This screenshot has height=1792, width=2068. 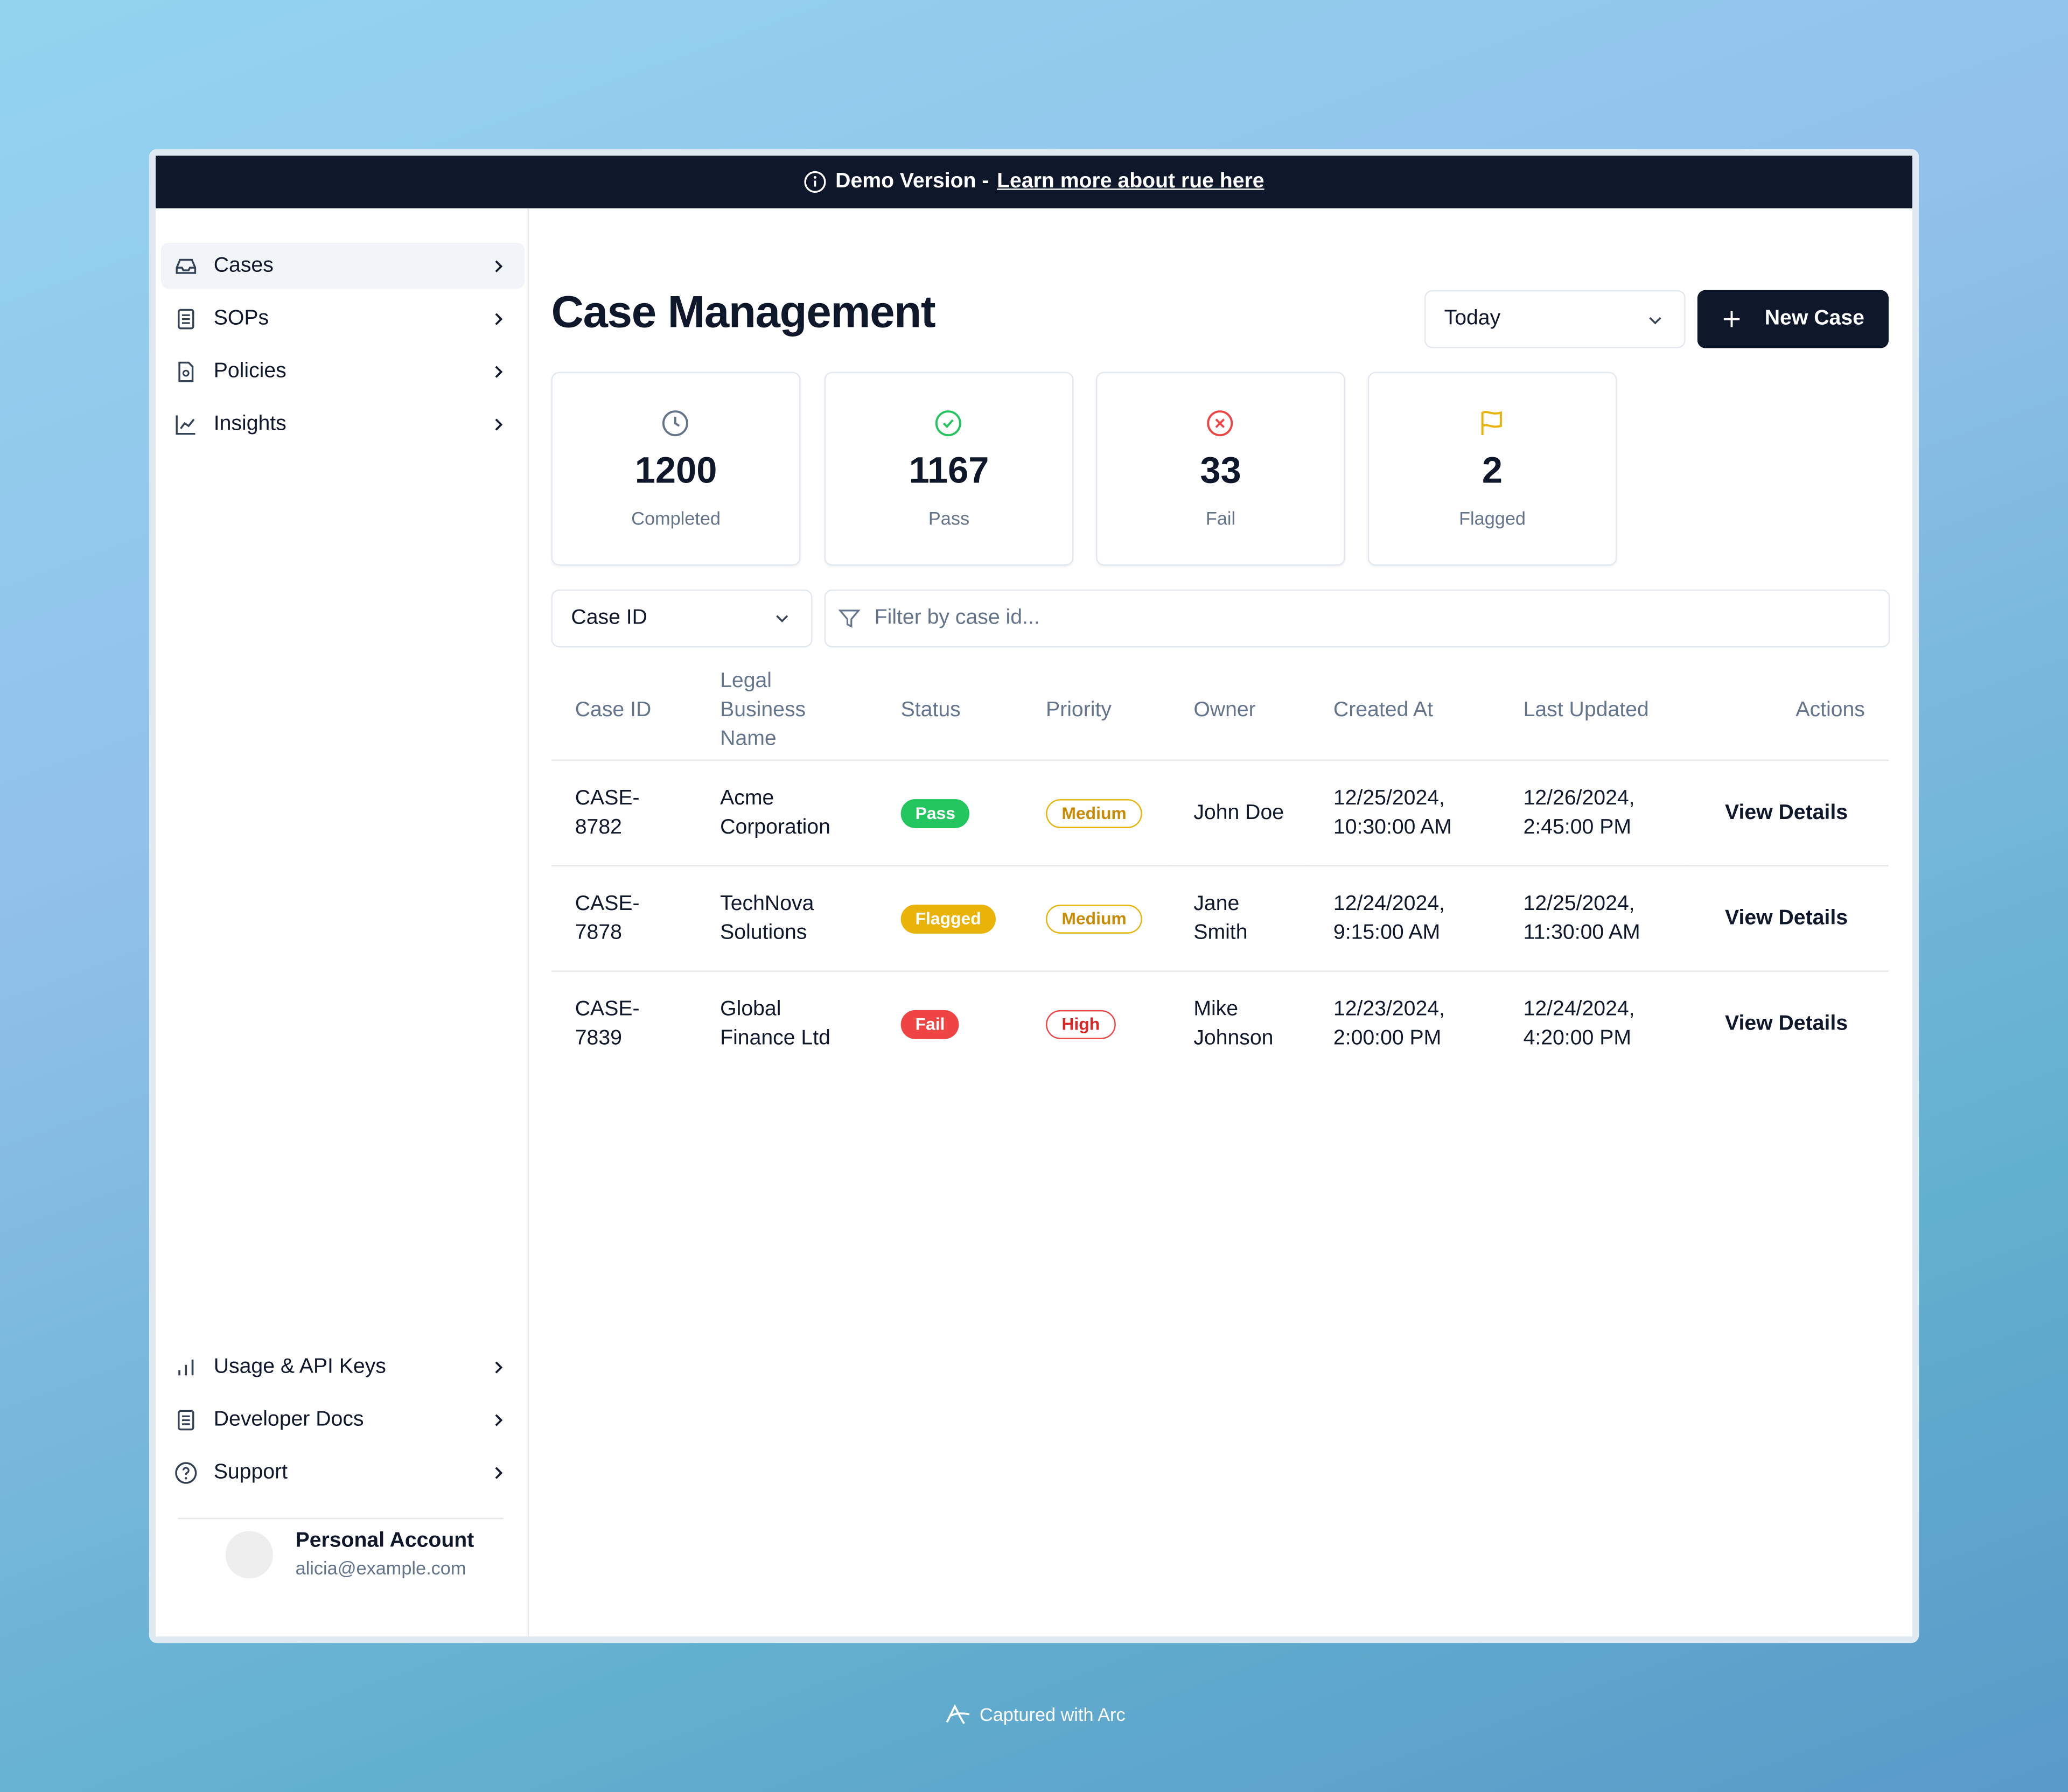 I want to click on nav-item: SOPs, so click(x=343, y=319).